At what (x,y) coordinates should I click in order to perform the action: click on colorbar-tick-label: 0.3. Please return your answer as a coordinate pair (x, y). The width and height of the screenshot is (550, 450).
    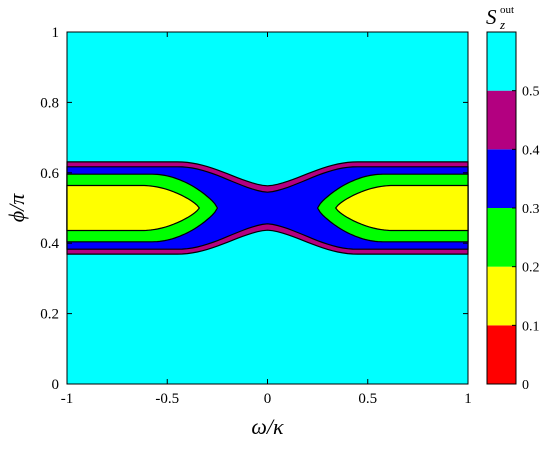
    Looking at the image, I should click on (531, 209).